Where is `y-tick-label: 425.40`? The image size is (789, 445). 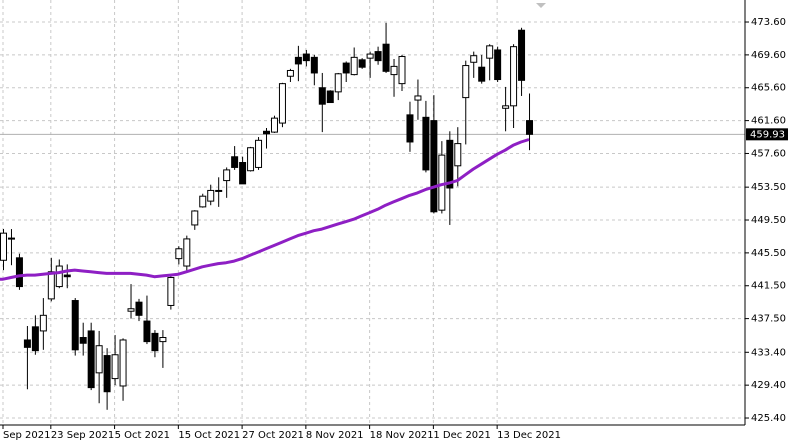 y-tick-label: 425.40 is located at coordinates (768, 418).